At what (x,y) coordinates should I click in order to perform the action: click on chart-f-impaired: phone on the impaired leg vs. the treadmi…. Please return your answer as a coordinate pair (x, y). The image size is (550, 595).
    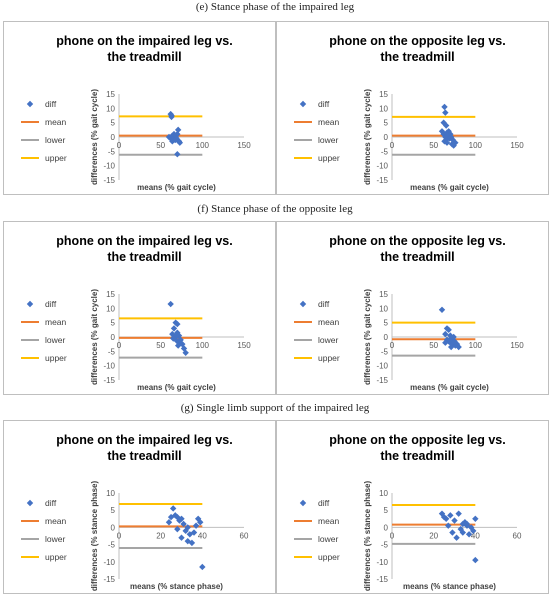
    Looking at the image, I should click on (139, 308).